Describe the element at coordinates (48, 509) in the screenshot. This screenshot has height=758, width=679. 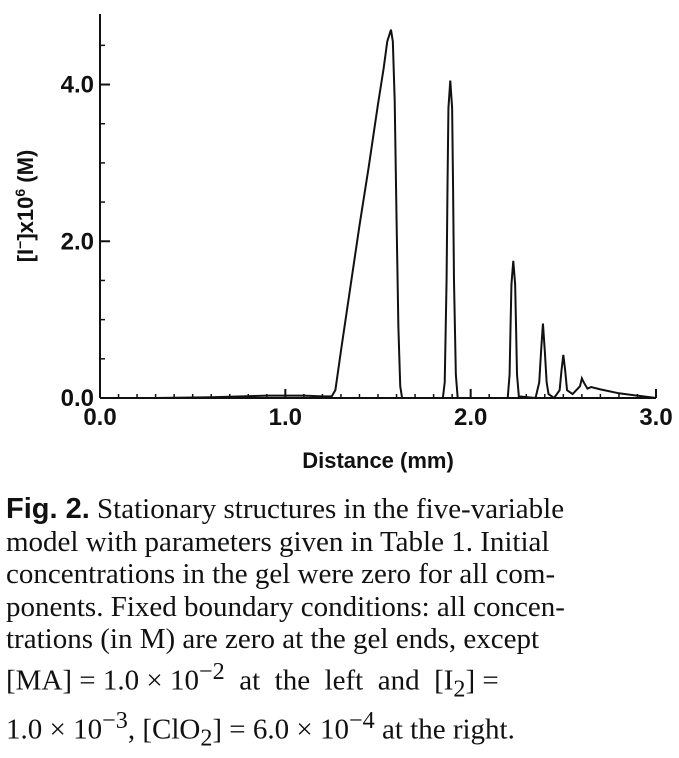
I see `figure-label: Fig. 2.` at that location.